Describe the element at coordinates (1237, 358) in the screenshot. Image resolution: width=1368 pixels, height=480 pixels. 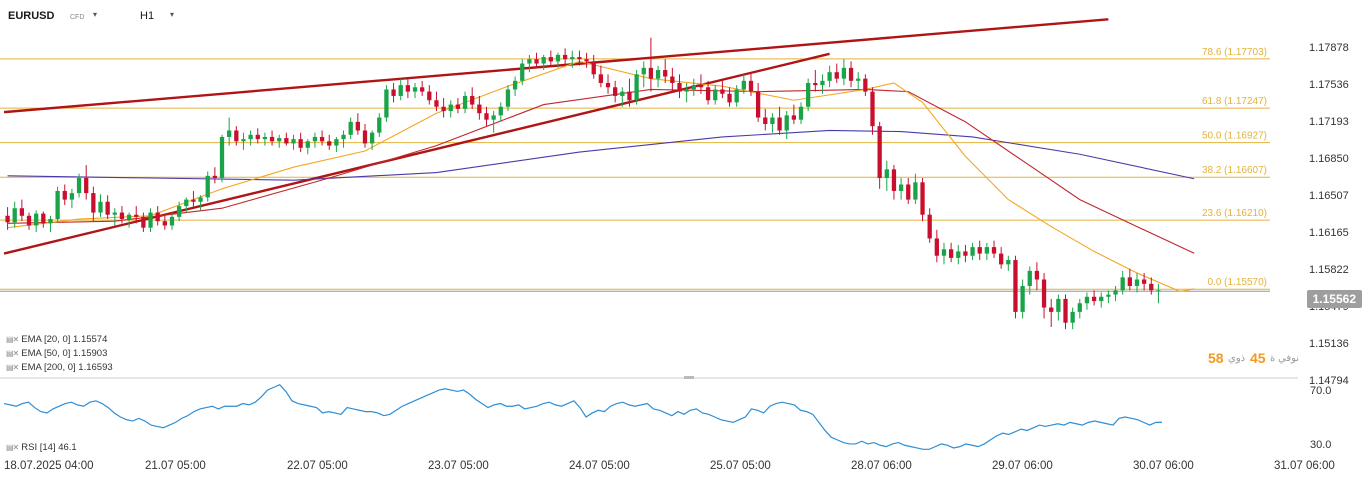
I see `overlay-mid-text: ذوي` at that location.